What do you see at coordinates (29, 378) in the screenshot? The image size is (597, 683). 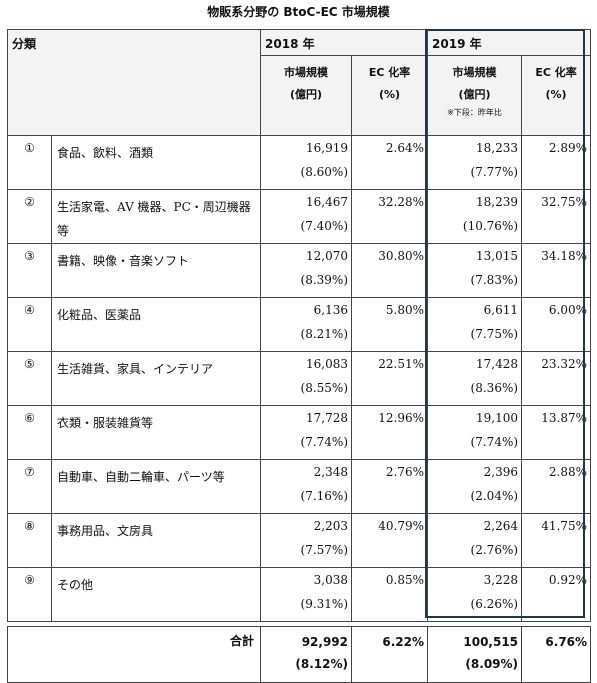 I see `row-number: ⑤` at bounding box center [29, 378].